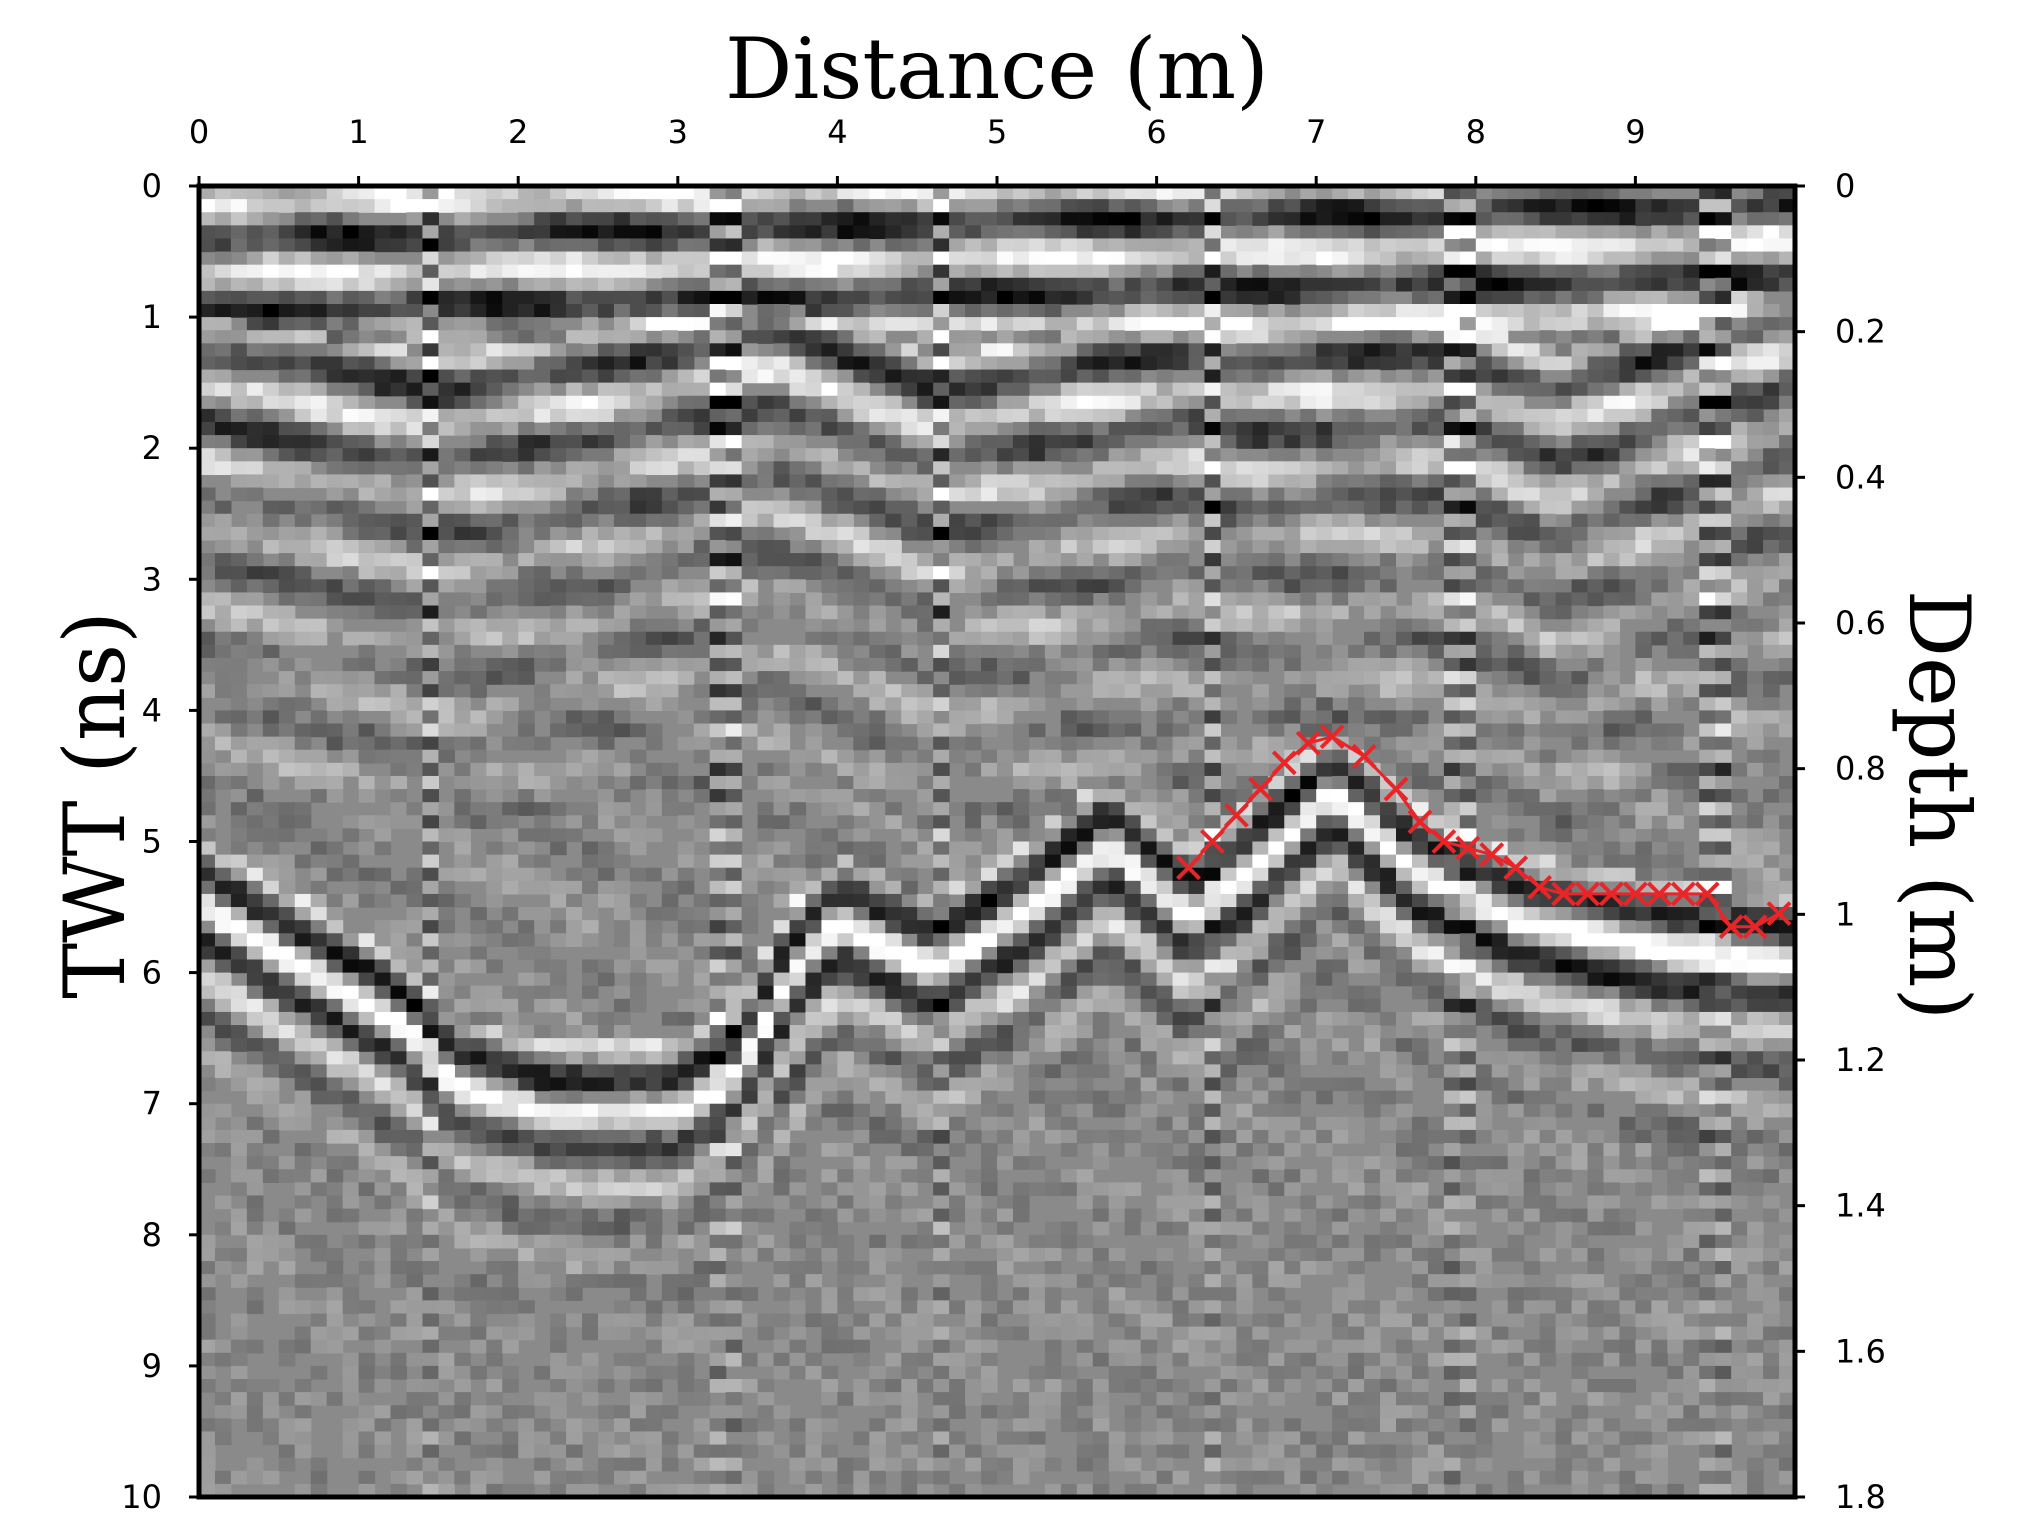  Describe the element at coordinates (152, 1366) in the screenshot. I see `left-tick-label: 9` at that location.